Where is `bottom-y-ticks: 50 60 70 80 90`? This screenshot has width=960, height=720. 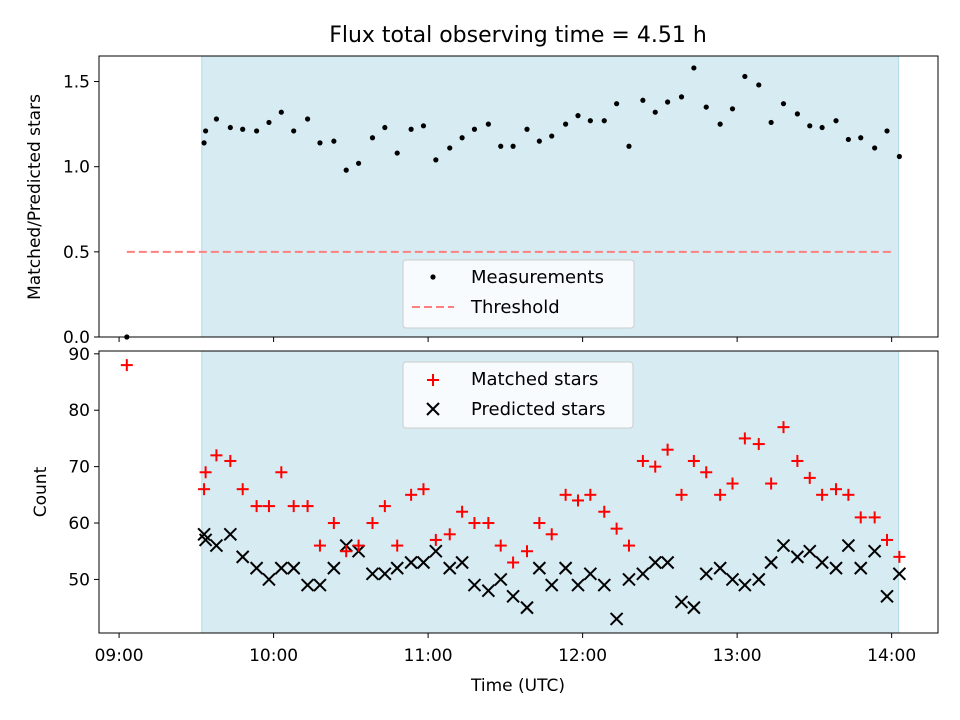
bottom-y-ticks: 50 60 70 80 90 is located at coordinates (83, 467).